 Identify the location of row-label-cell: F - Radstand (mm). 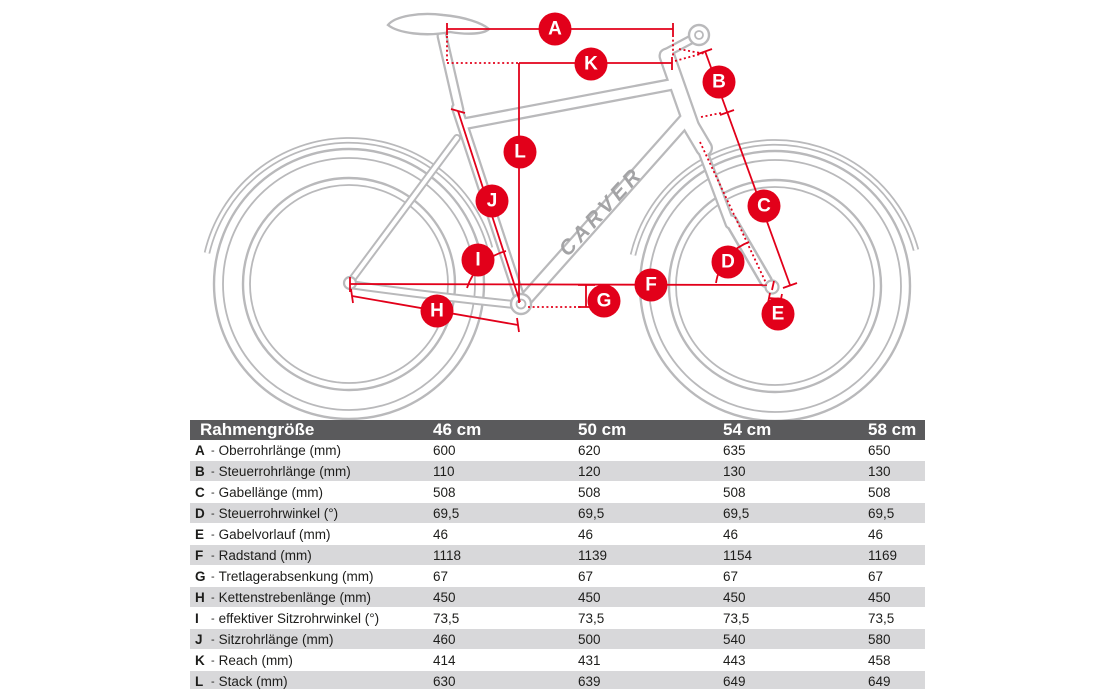
(310, 555).